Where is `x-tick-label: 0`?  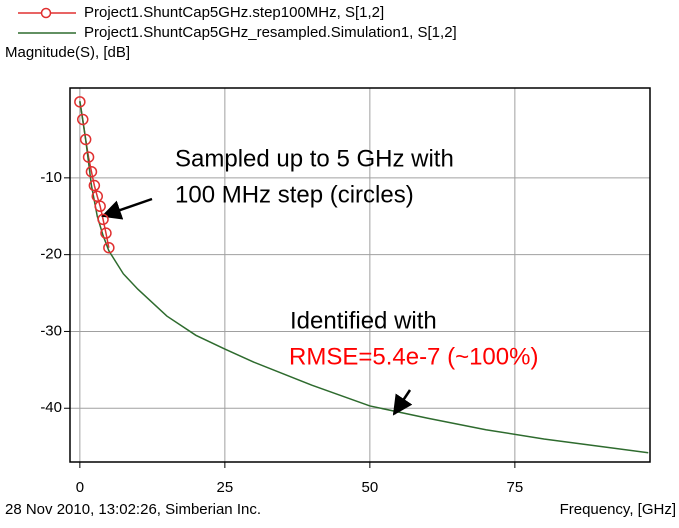 x-tick-label: 0 is located at coordinates (80, 487).